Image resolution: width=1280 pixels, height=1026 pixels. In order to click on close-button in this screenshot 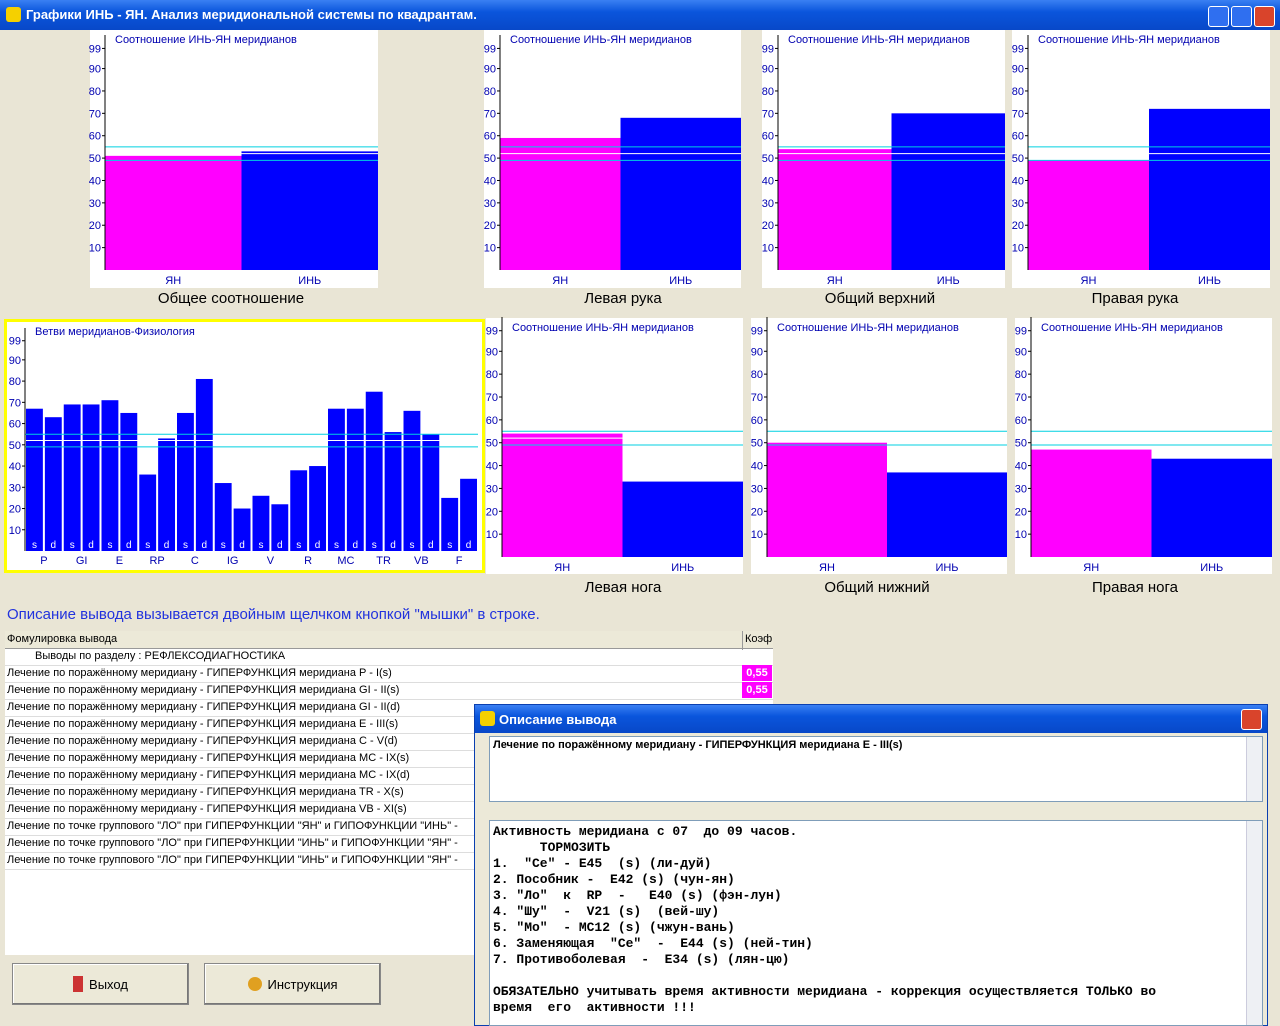, I will do `click(1264, 16)`.